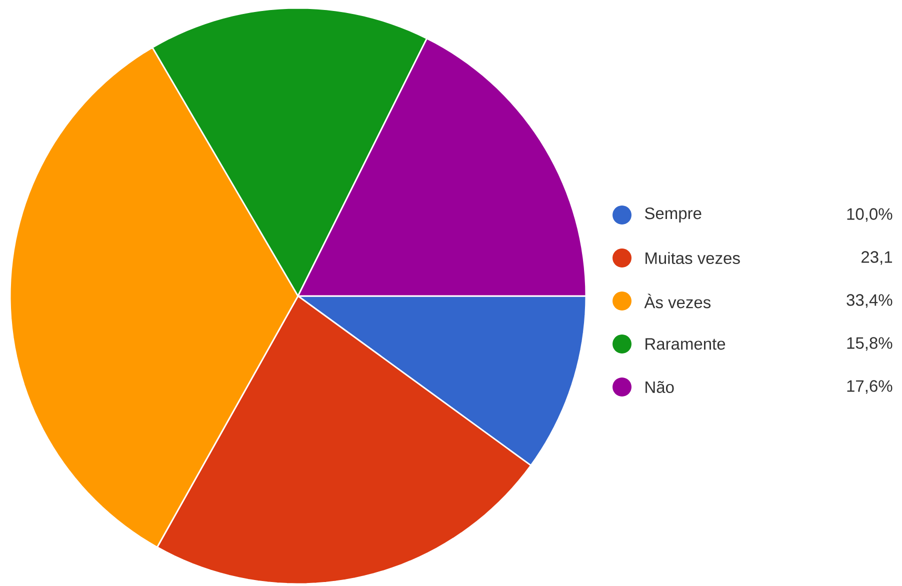  I want to click on legend-label: Sempre, so click(673, 215).